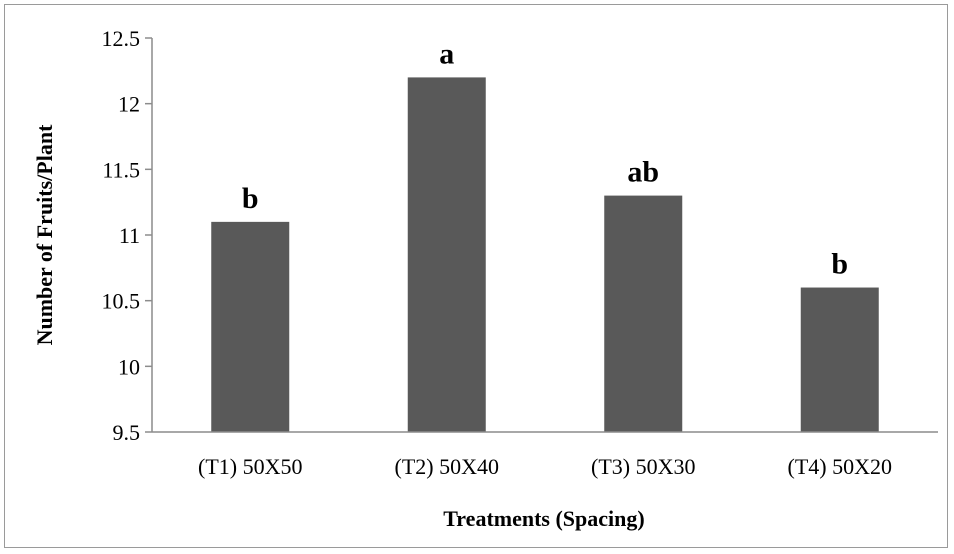  Describe the element at coordinates (840, 466) in the screenshot. I see `x-tick-label: (T4) 50X20` at that location.